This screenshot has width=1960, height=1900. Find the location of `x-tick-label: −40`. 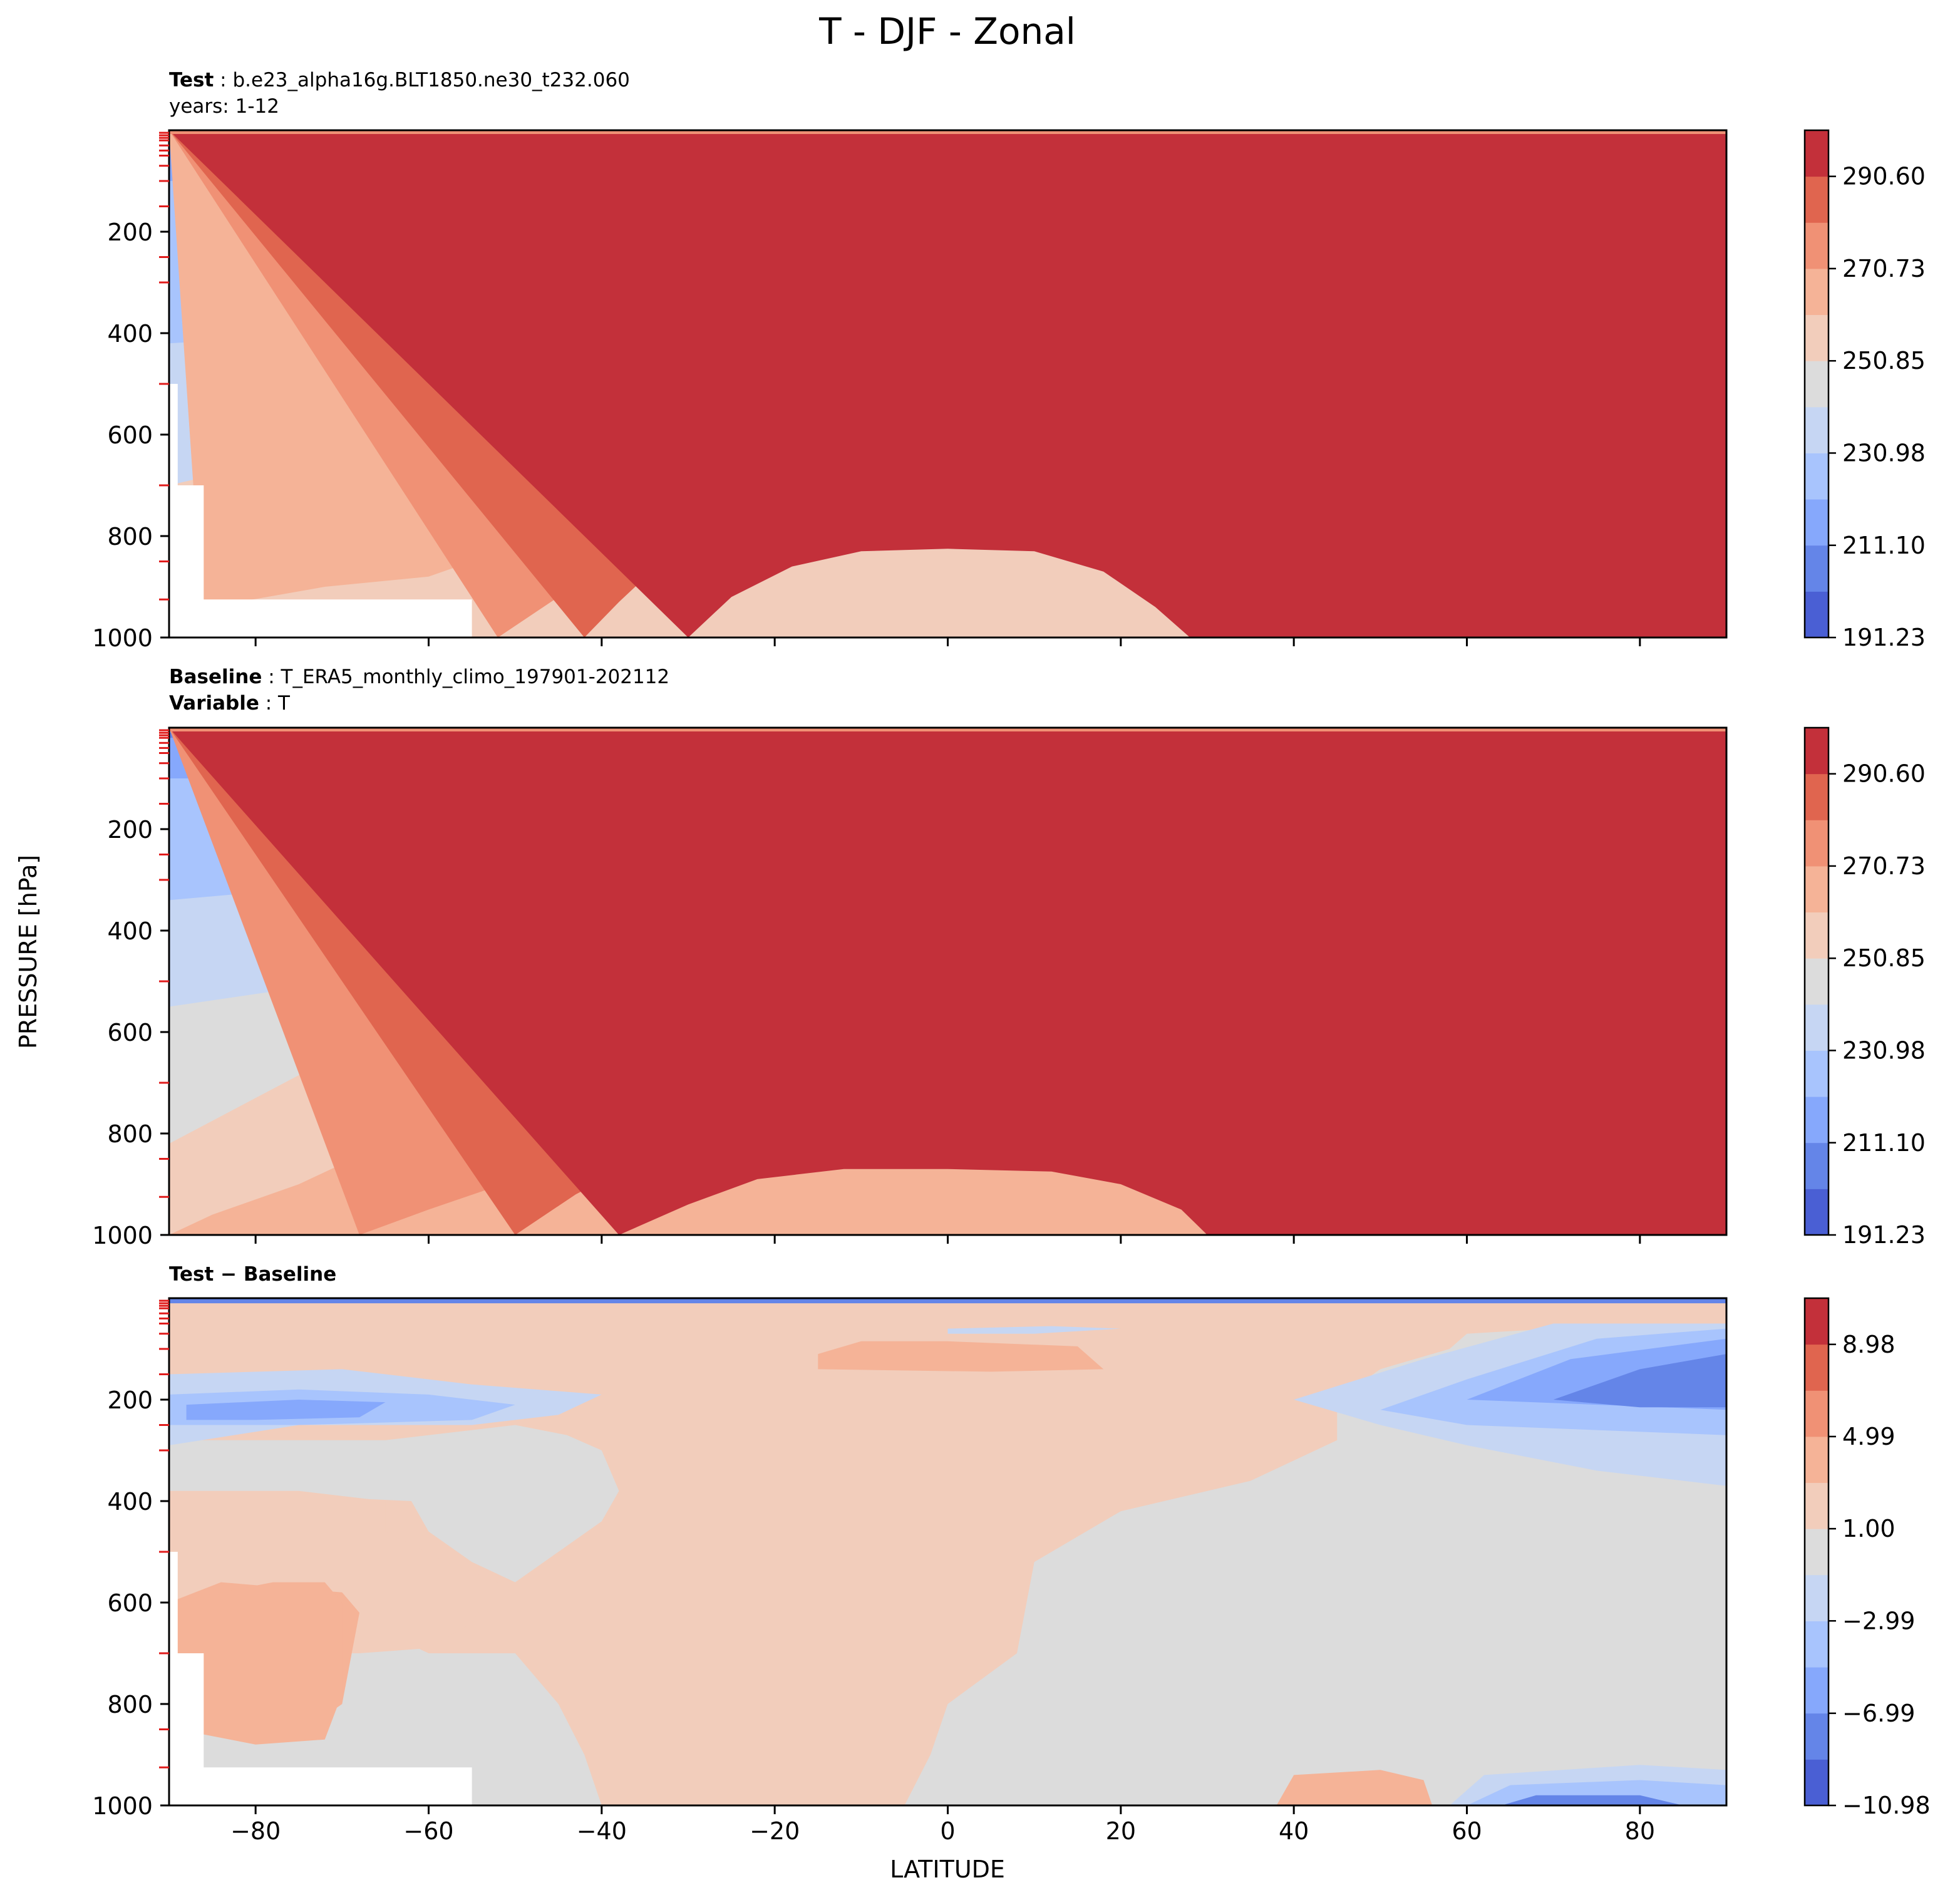

x-tick-label: −40 is located at coordinates (602, 1831).